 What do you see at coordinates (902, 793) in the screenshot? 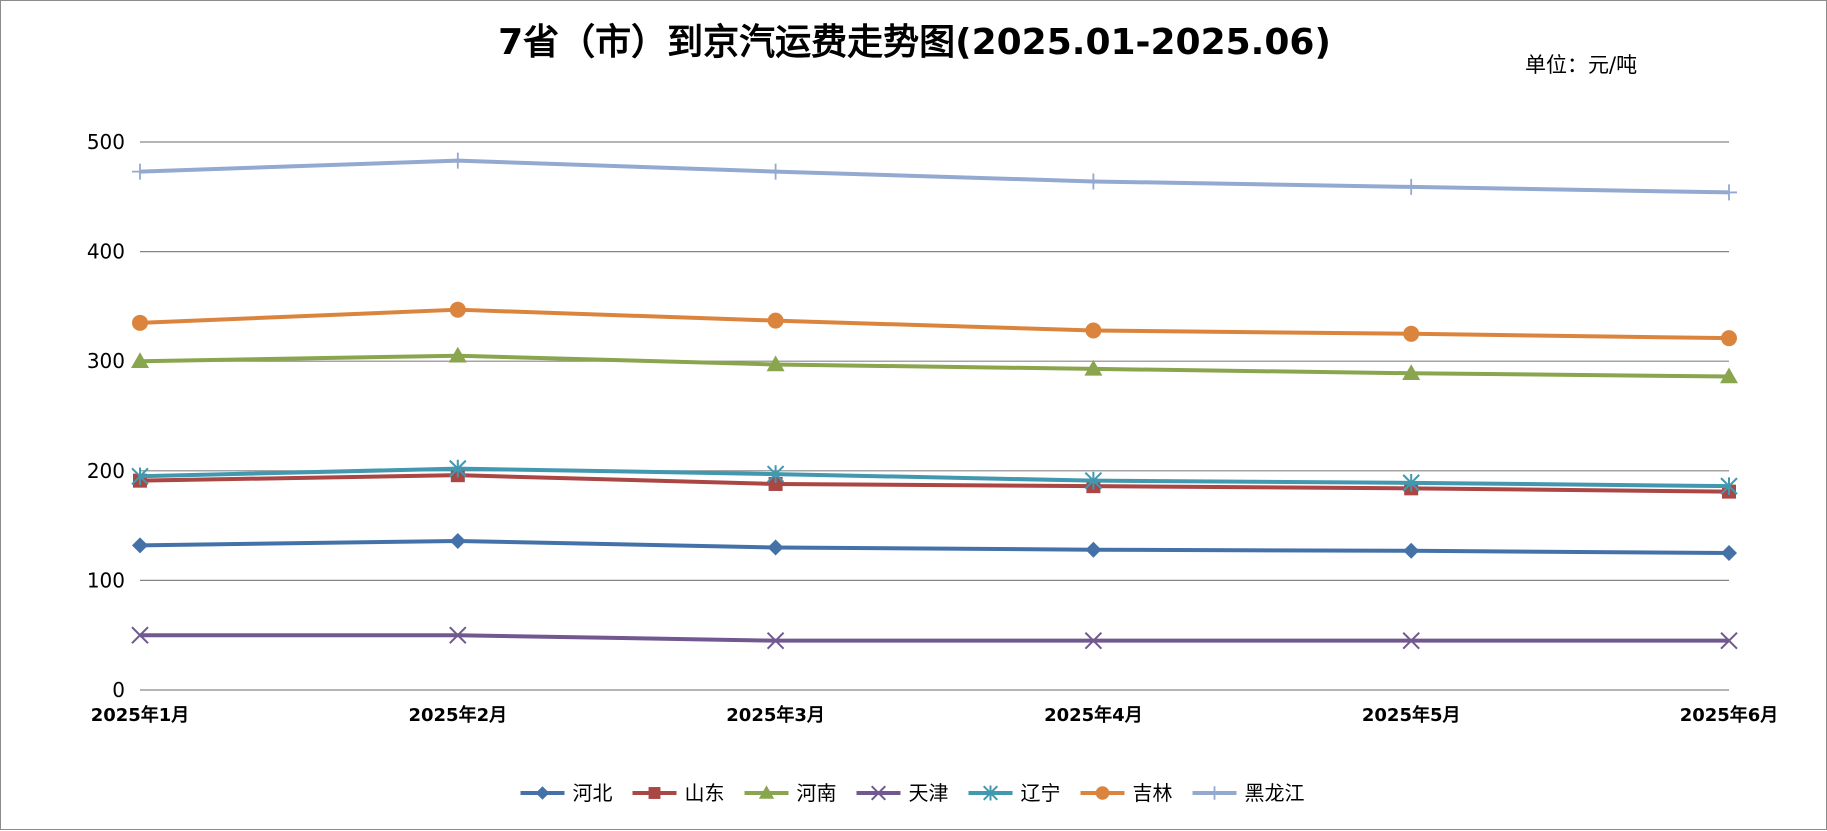
I see `legend-entry: 天津` at bounding box center [902, 793].